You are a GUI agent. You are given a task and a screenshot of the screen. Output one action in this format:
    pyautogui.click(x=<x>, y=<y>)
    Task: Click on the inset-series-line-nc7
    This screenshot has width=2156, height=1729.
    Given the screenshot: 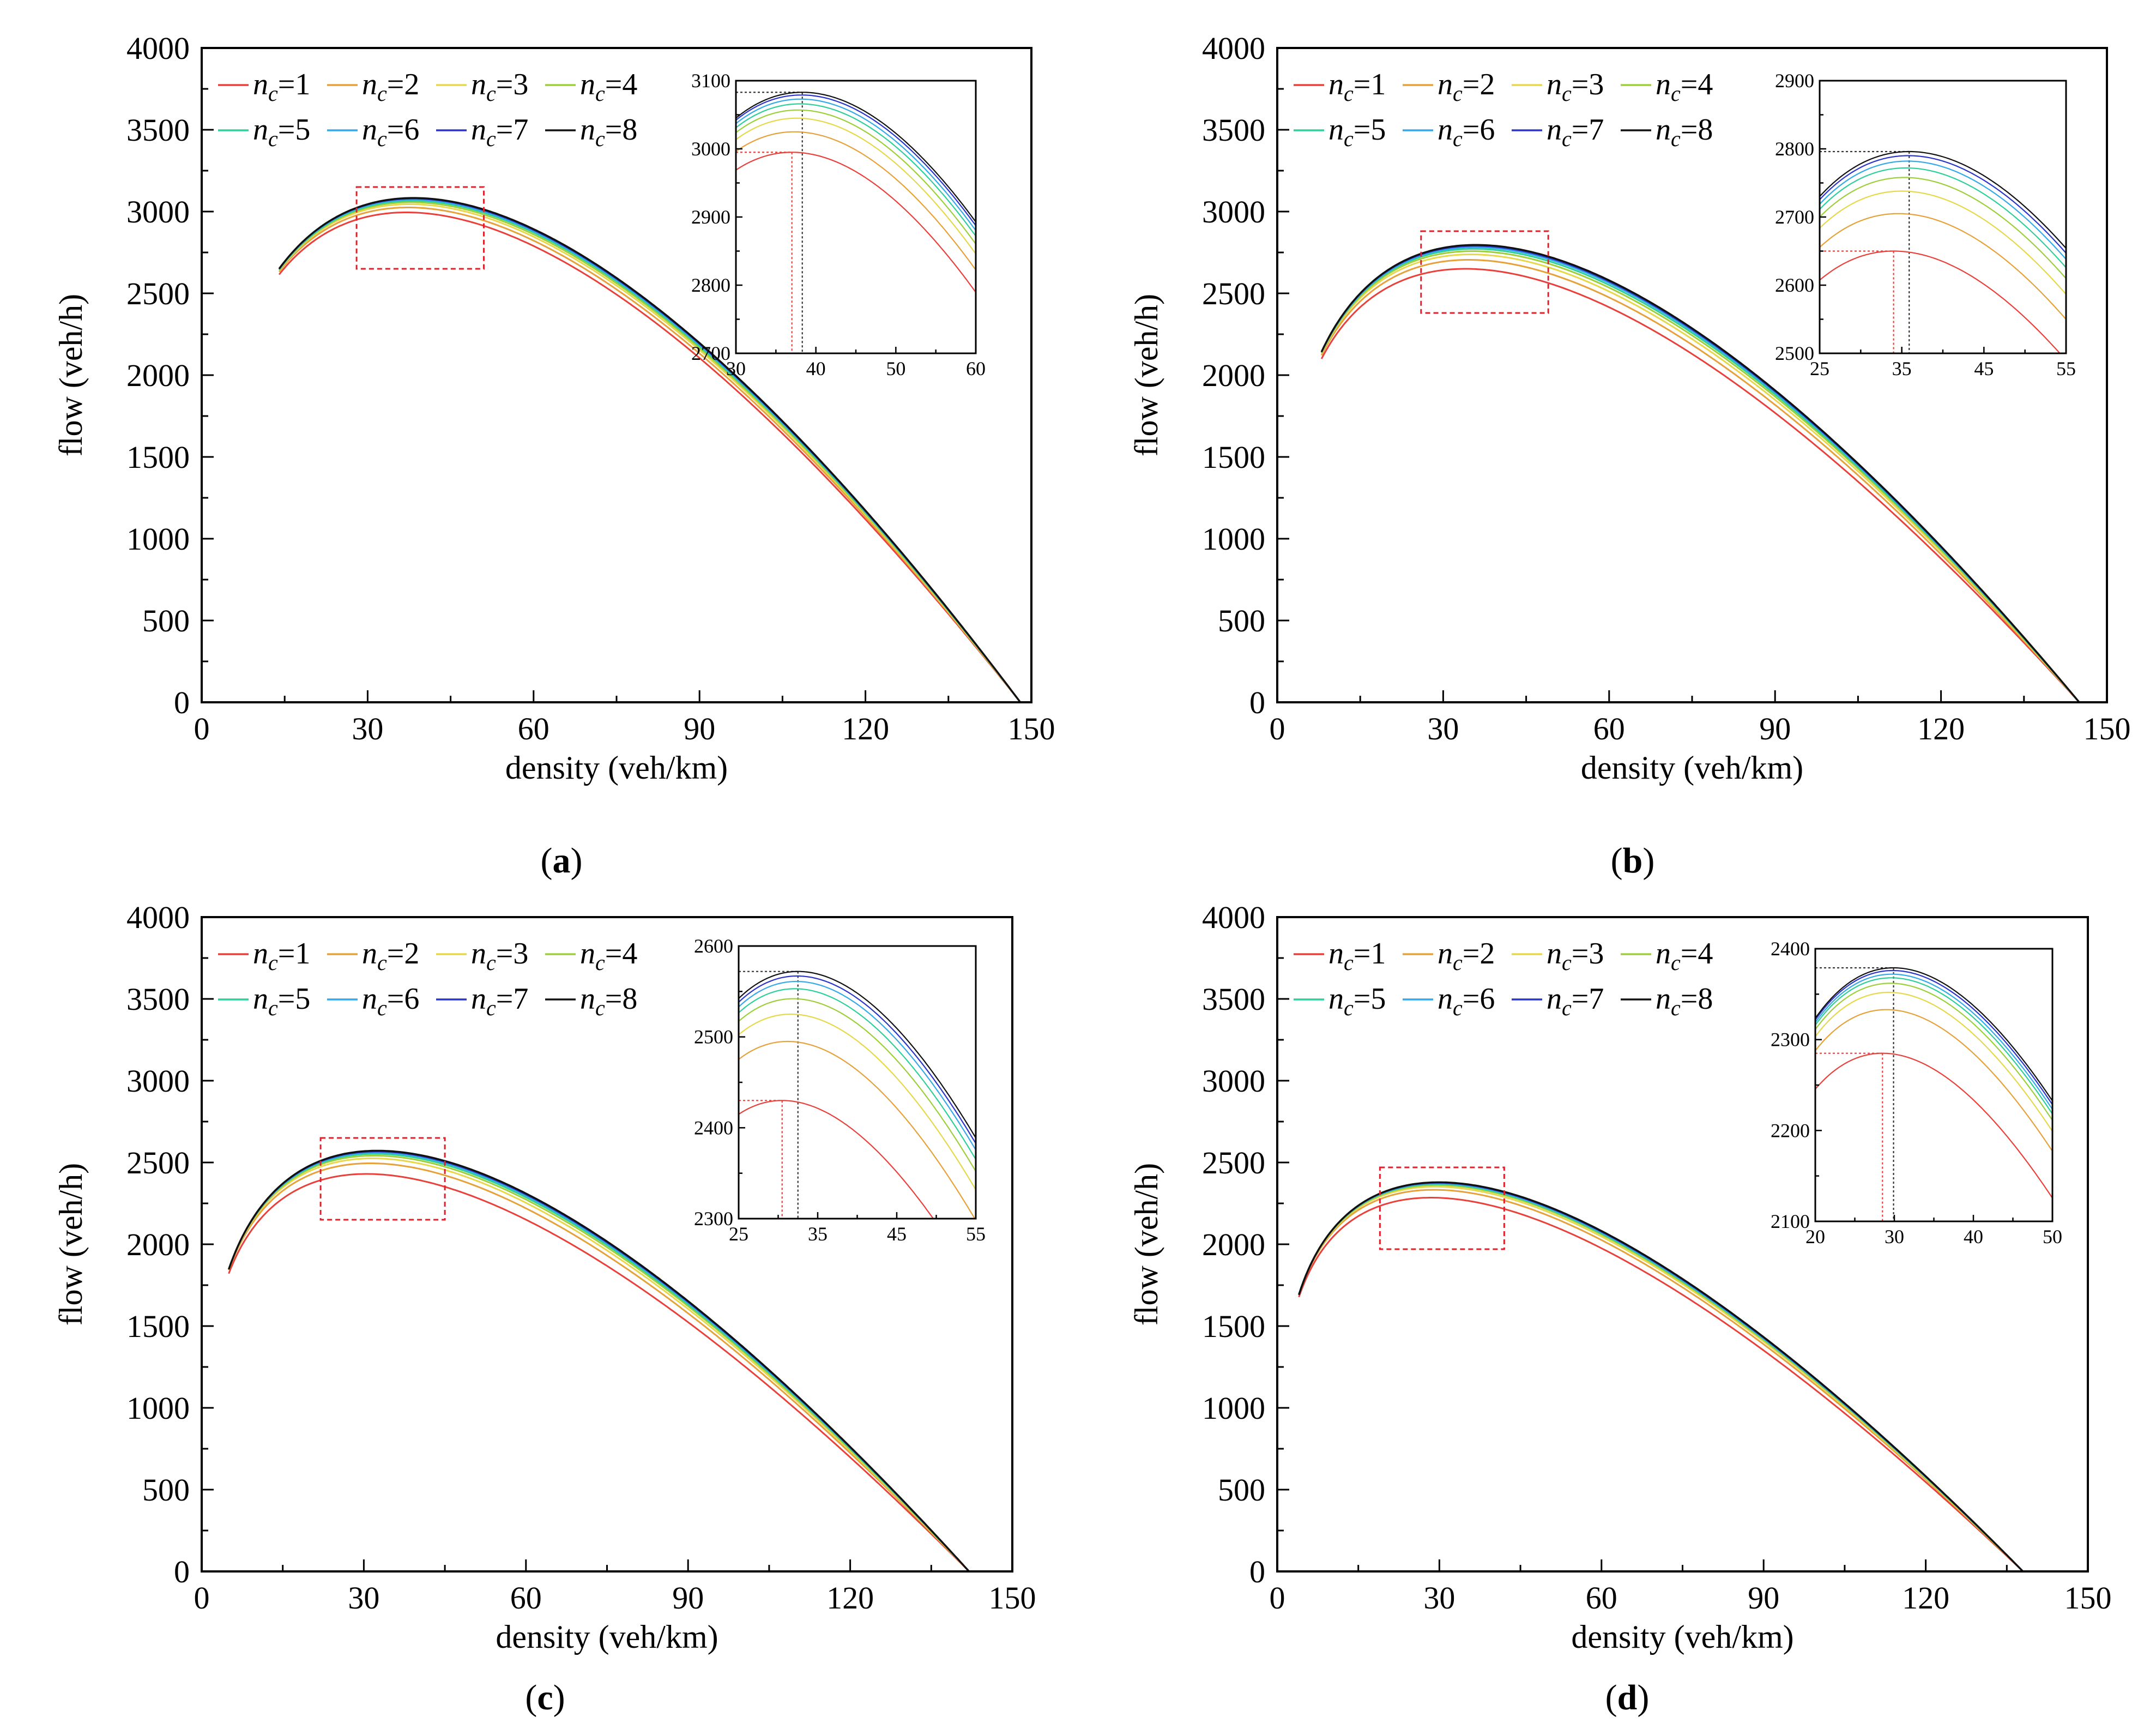 What is the action you would take?
    pyautogui.click(x=1943, y=204)
    